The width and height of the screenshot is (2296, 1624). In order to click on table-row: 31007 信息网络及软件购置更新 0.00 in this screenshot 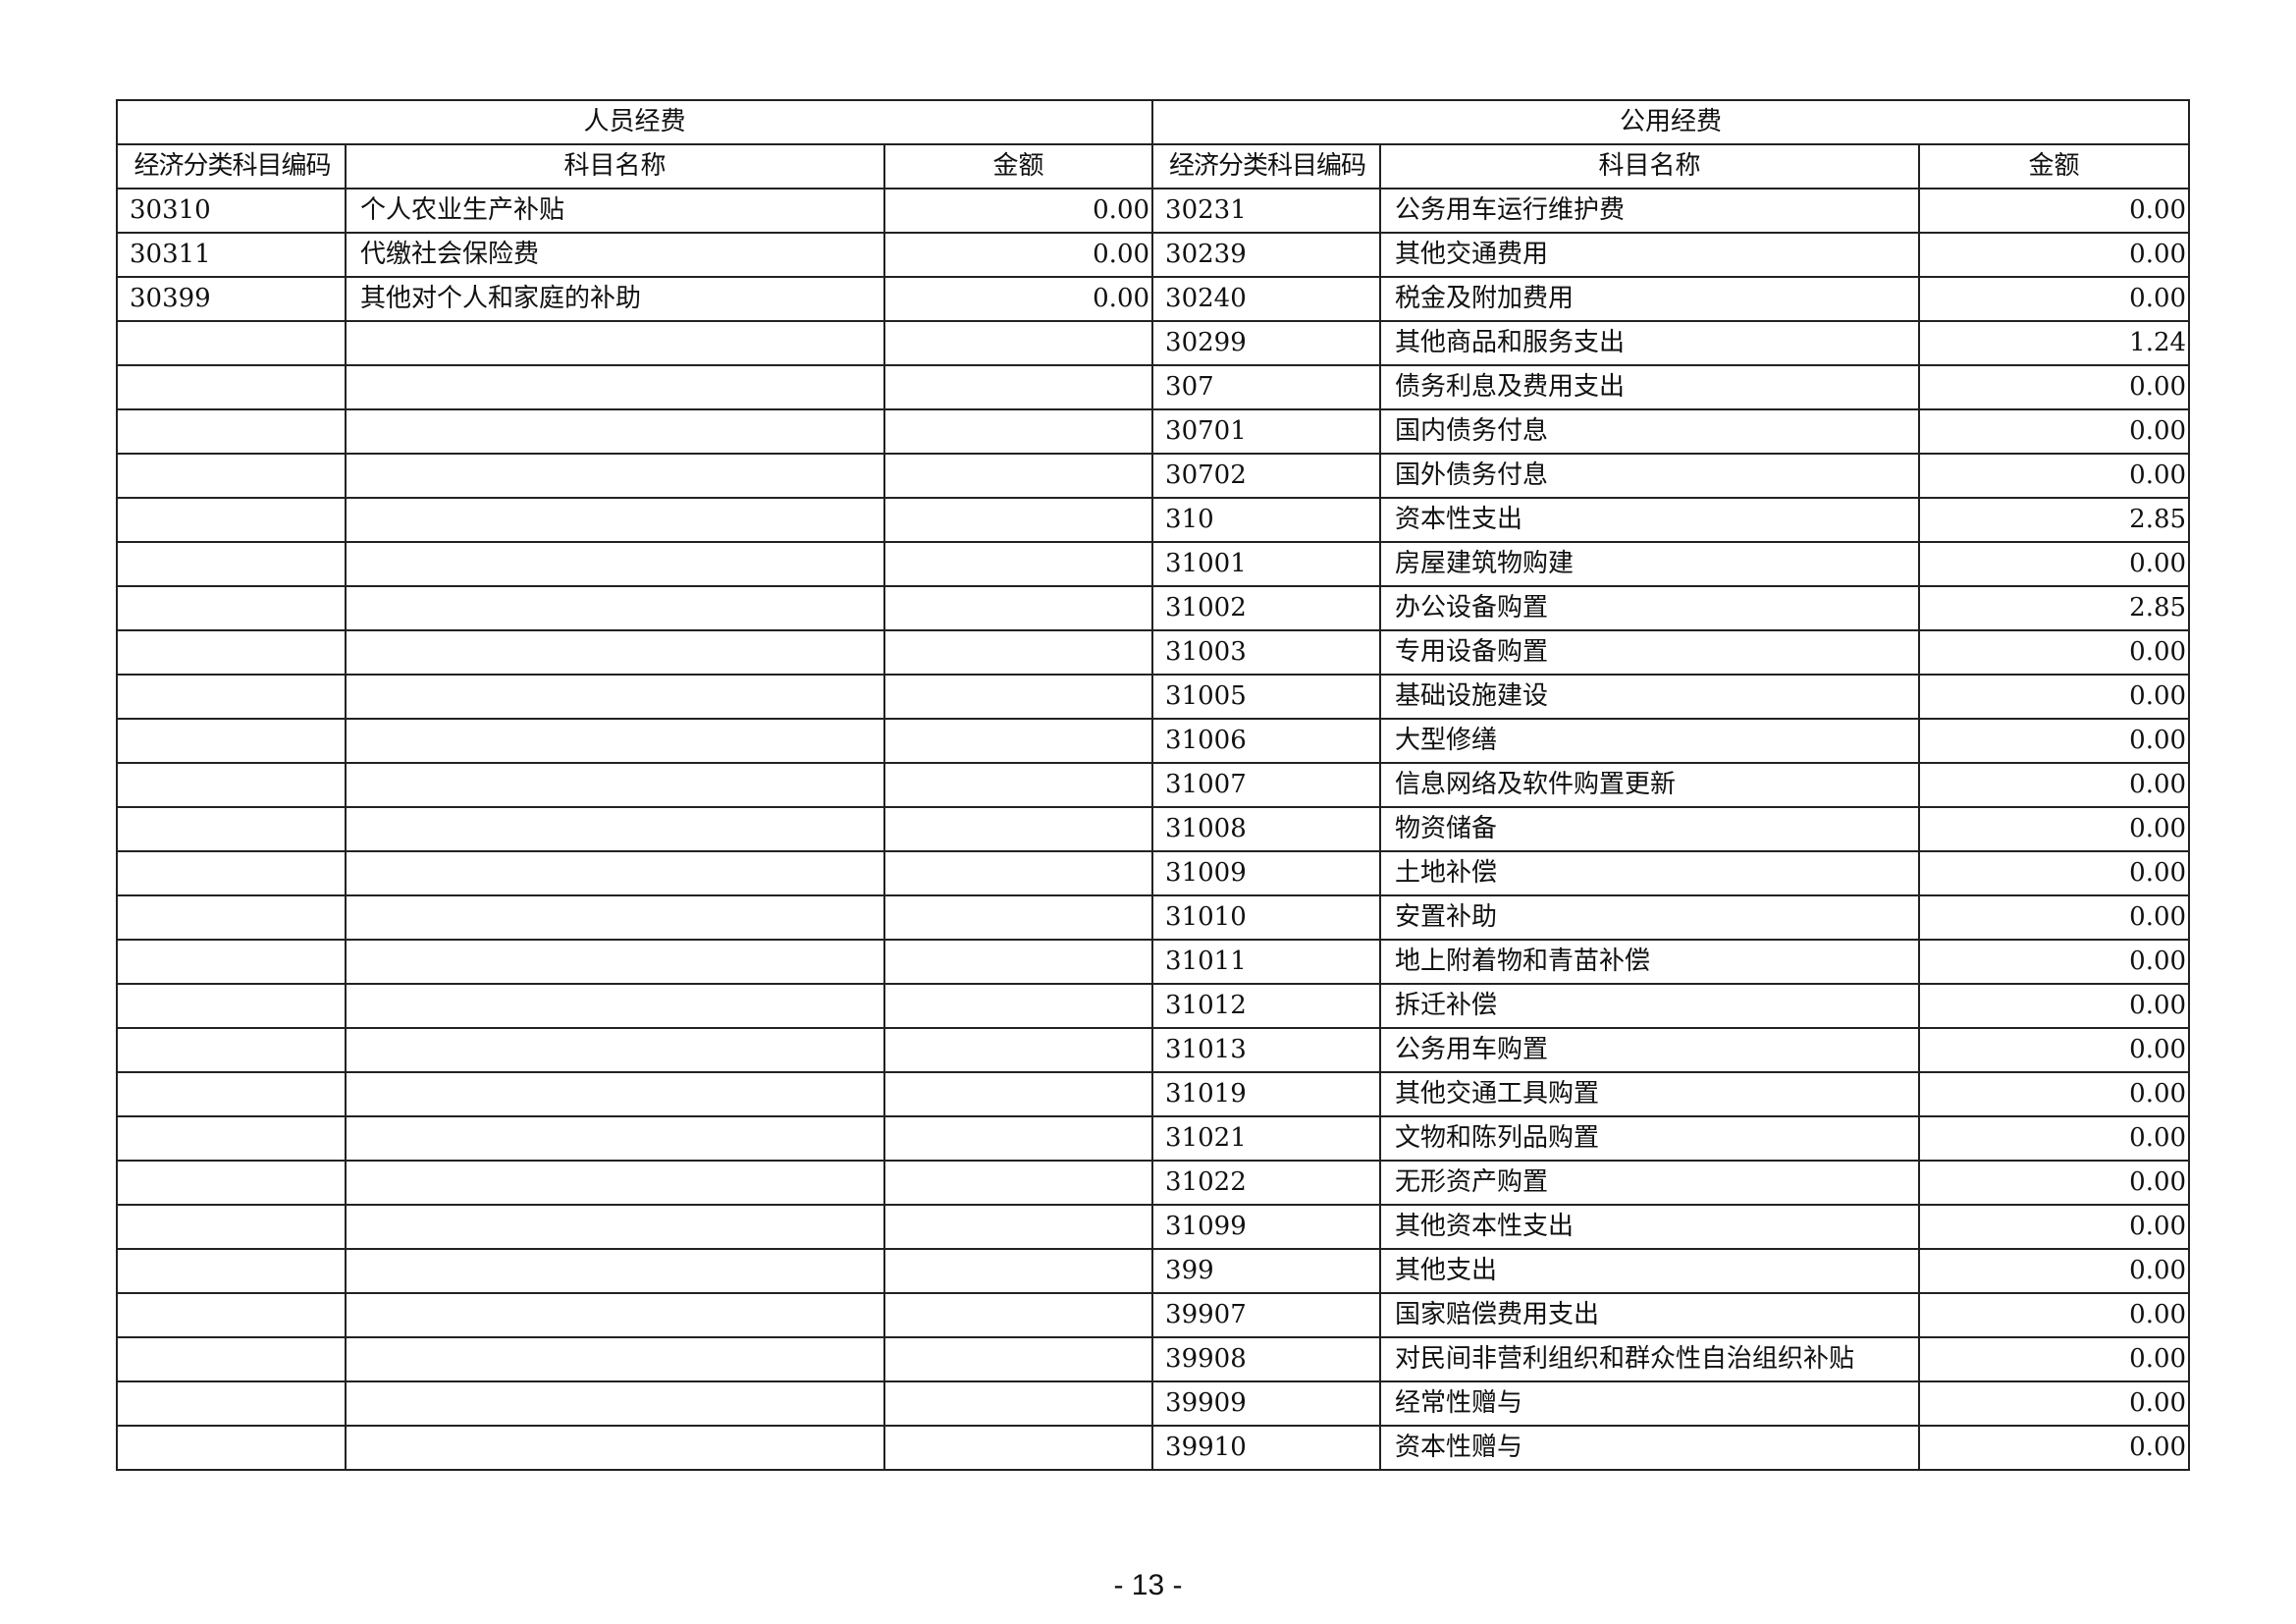, I will do `click(1153, 785)`.